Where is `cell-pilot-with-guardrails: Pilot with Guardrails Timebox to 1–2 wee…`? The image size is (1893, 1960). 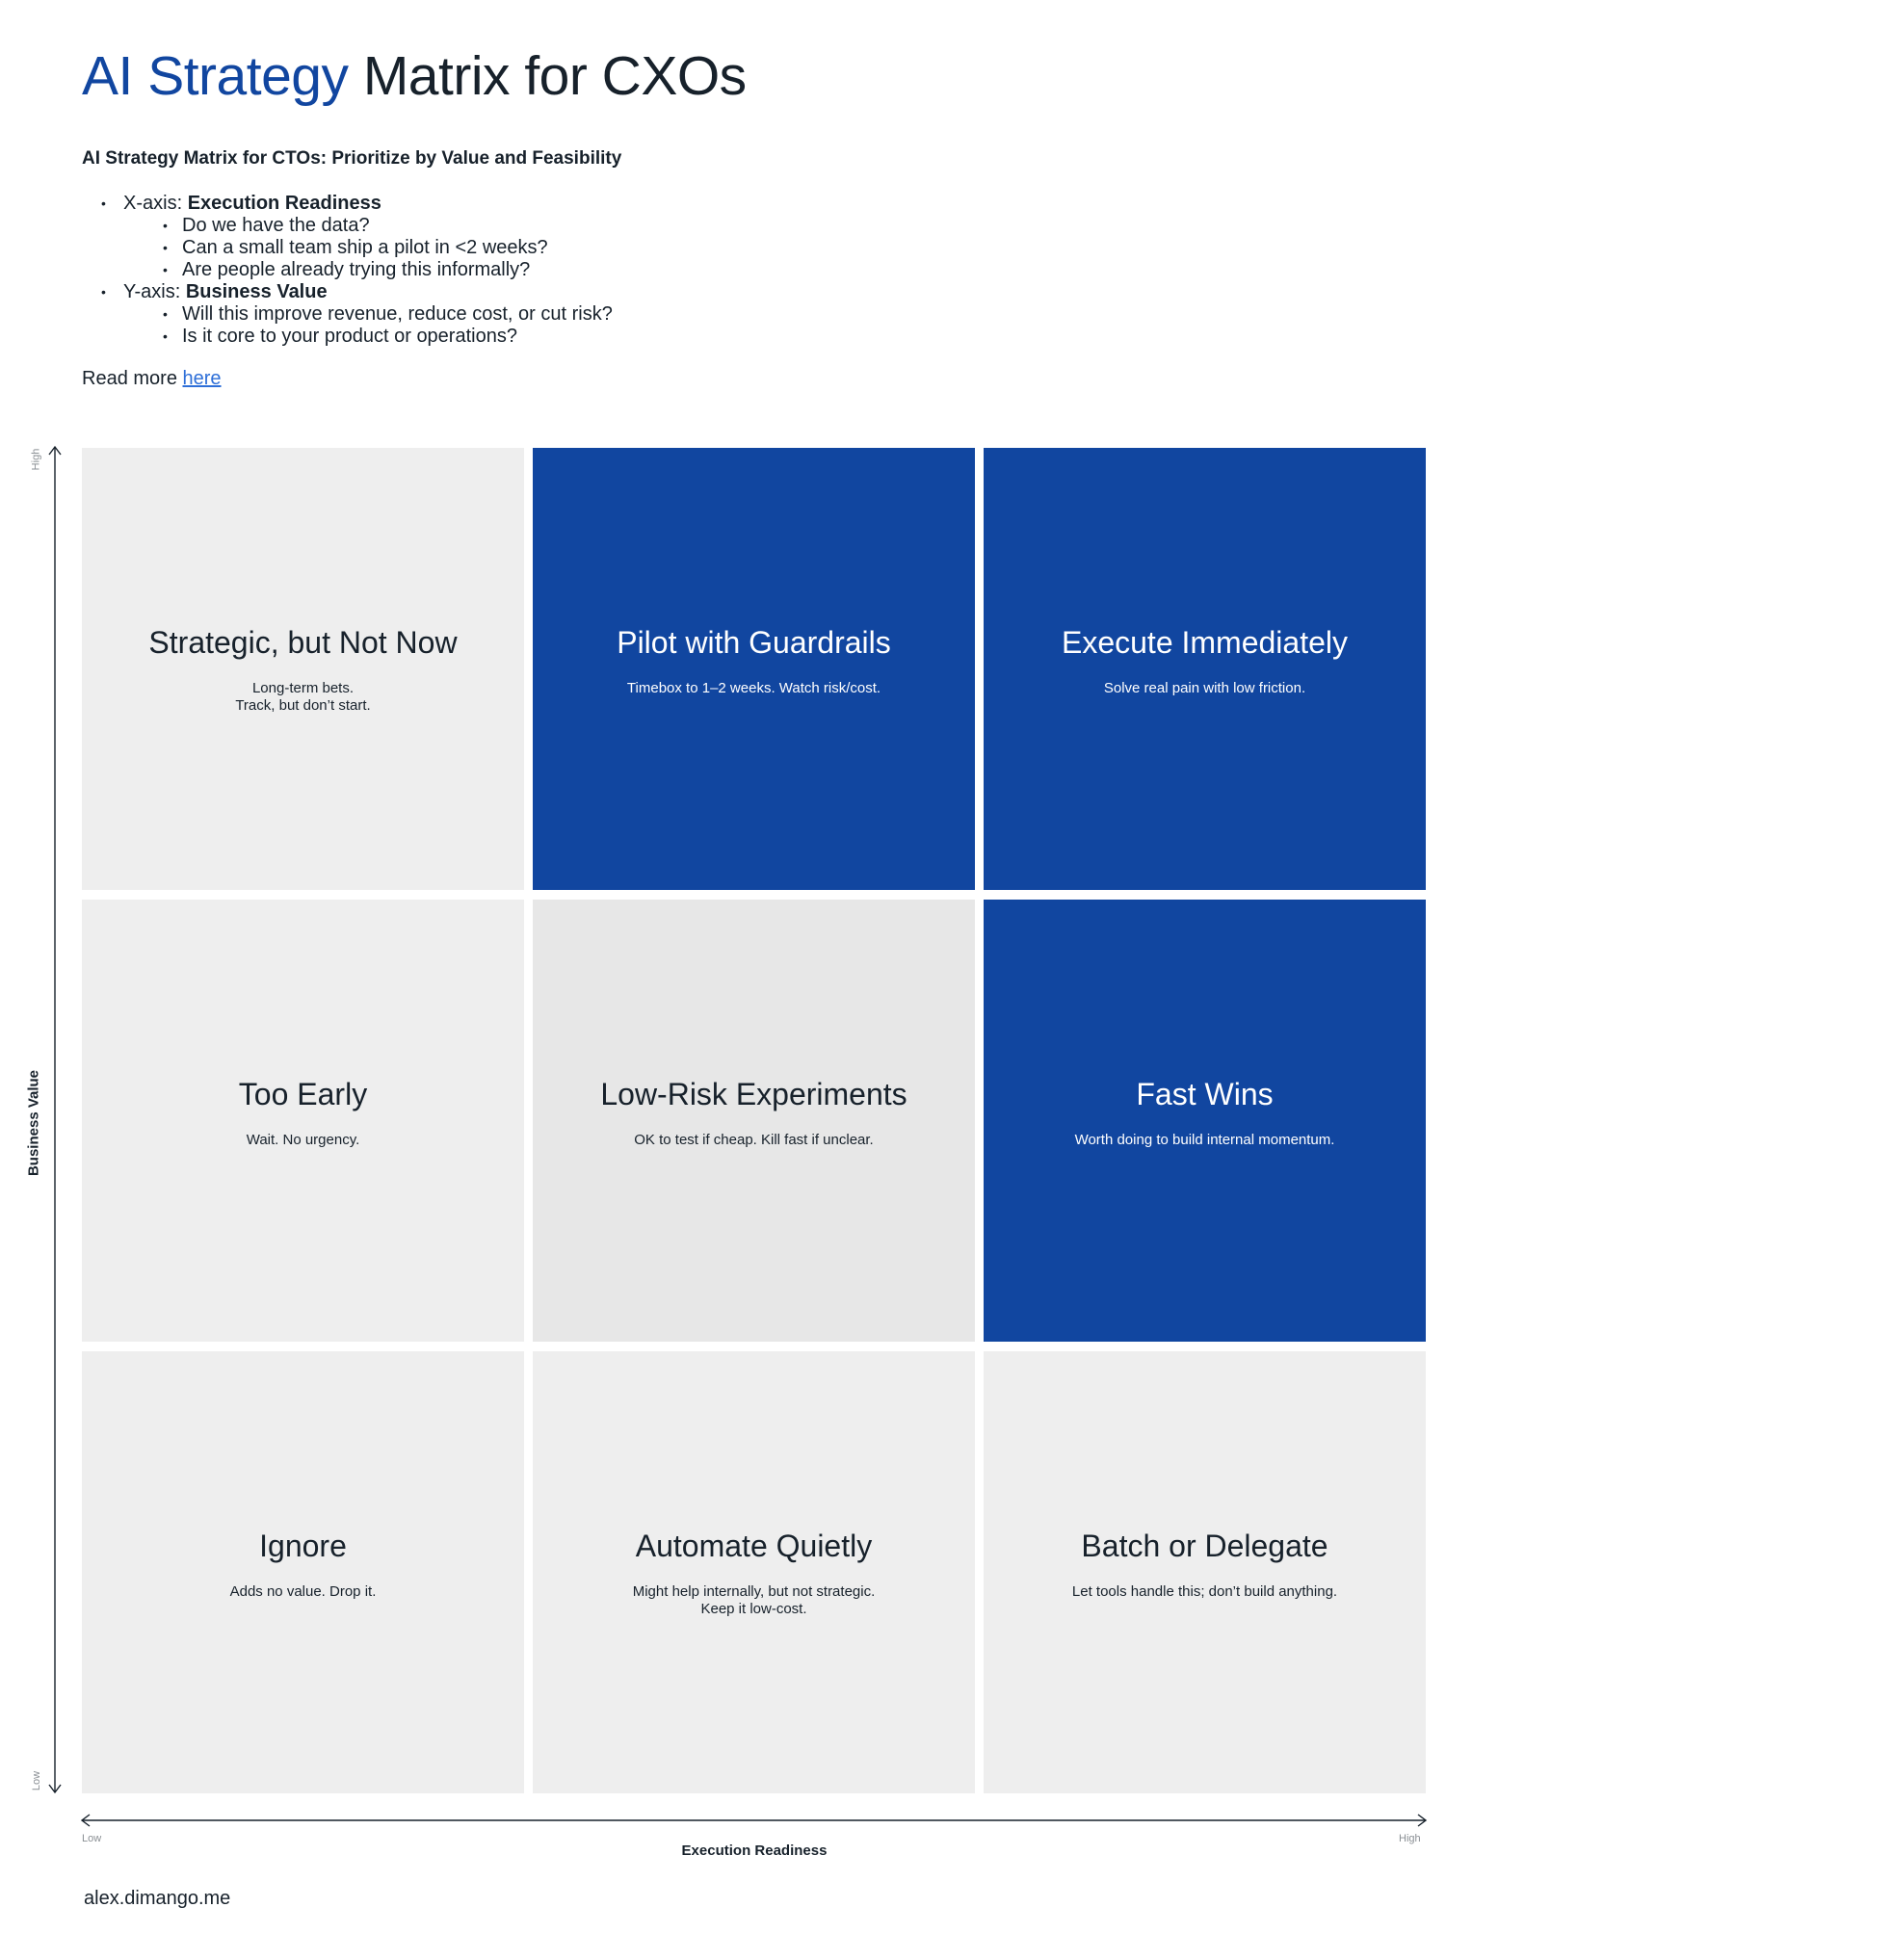 cell-pilot-with-guardrails: Pilot with Guardrails Timebox to 1–2 wee… is located at coordinates (754, 669).